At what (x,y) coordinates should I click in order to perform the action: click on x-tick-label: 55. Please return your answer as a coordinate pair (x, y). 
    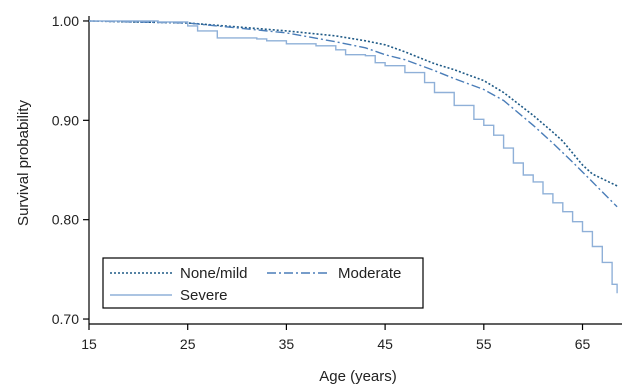
    Looking at the image, I should click on (484, 344).